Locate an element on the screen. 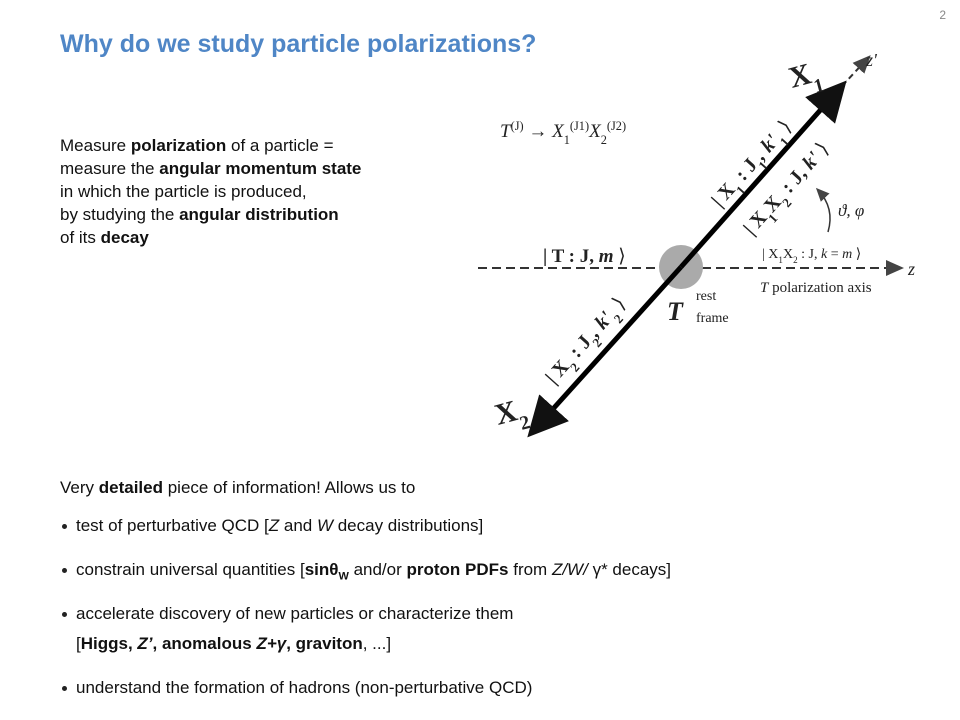 The height and width of the screenshot is (720, 960). text-run: of its is located at coordinates (80, 237).